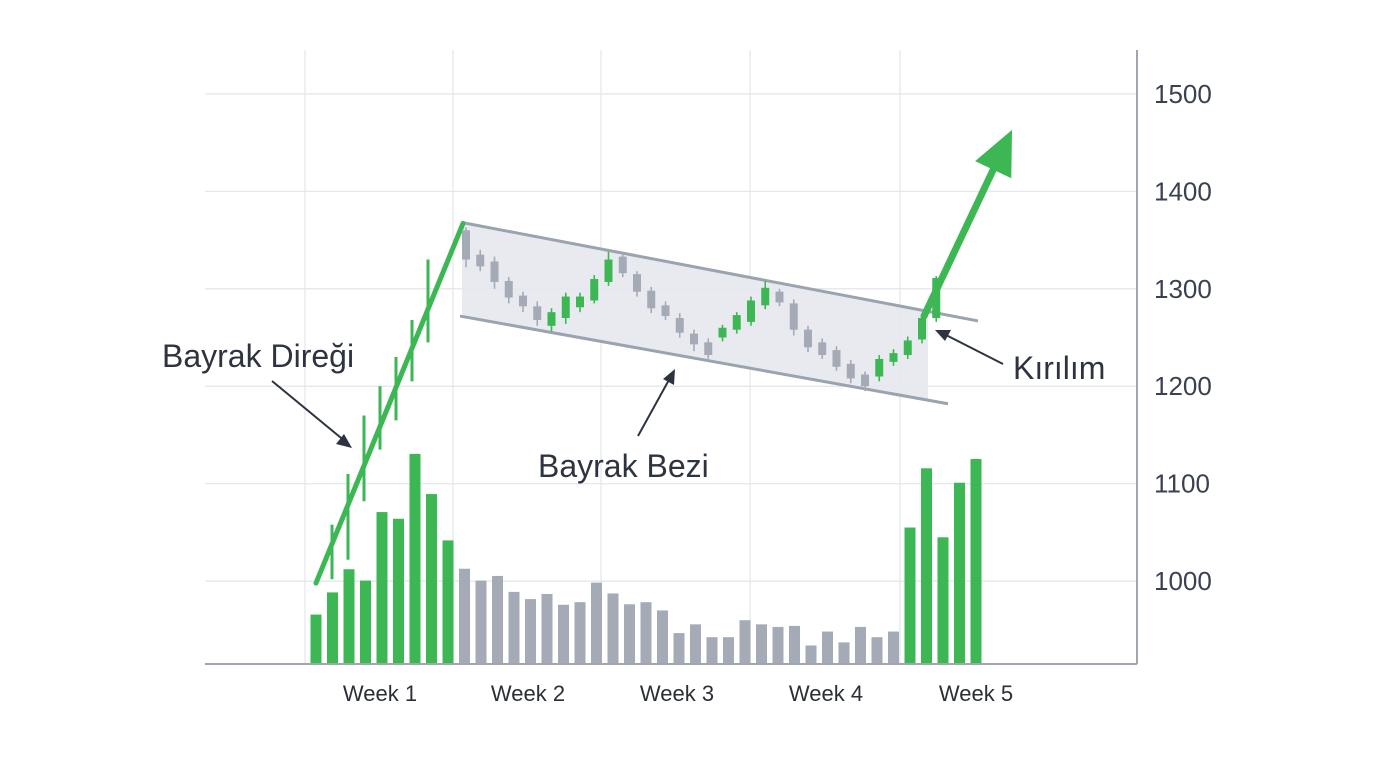  What do you see at coordinates (380, 693) in the screenshot?
I see `x-tick-label: Week 1` at bounding box center [380, 693].